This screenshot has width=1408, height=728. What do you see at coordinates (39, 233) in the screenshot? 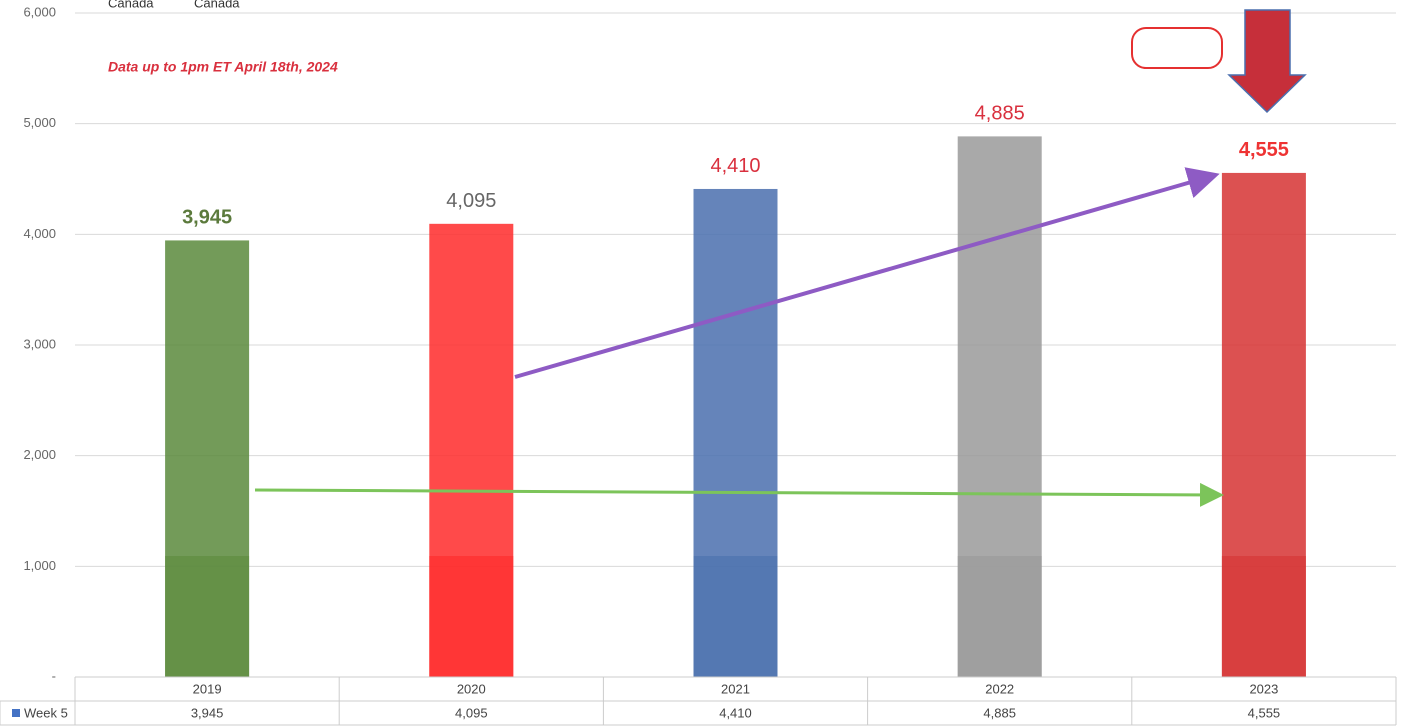
I see `y-tick-label: 4,000` at bounding box center [39, 233].